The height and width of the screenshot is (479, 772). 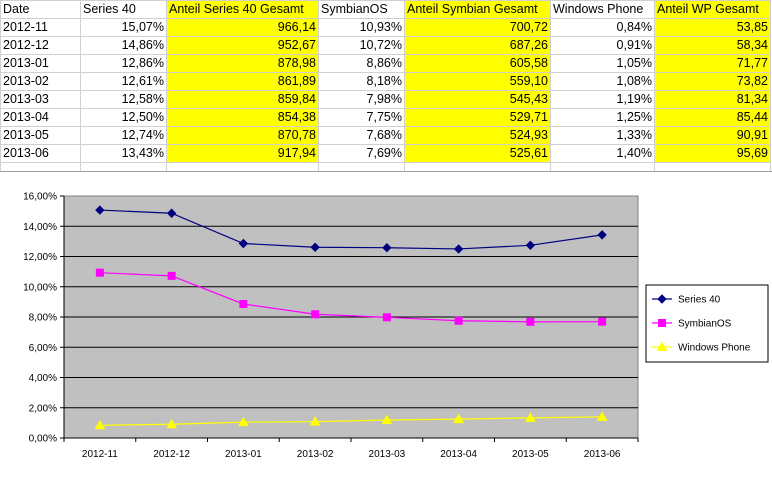 What do you see at coordinates (242, 63) in the screenshot?
I see `table-cell: 878,98` at bounding box center [242, 63].